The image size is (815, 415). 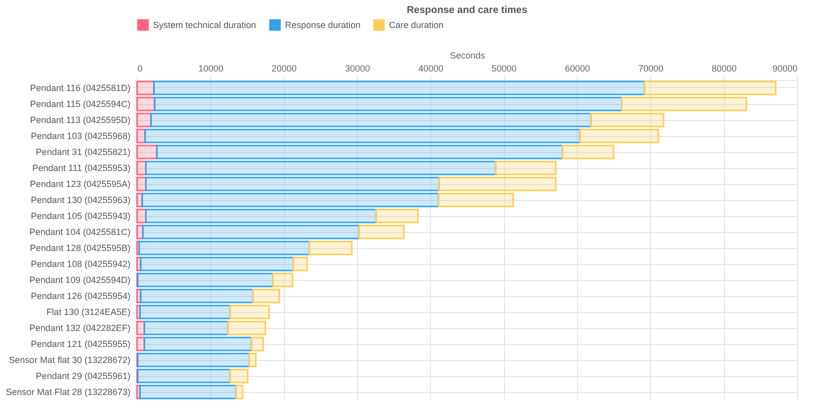 What do you see at coordinates (80, 264) in the screenshot?
I see `y-tick-label: Pendant 108 (04255942)` at bounding box center [80, 264].